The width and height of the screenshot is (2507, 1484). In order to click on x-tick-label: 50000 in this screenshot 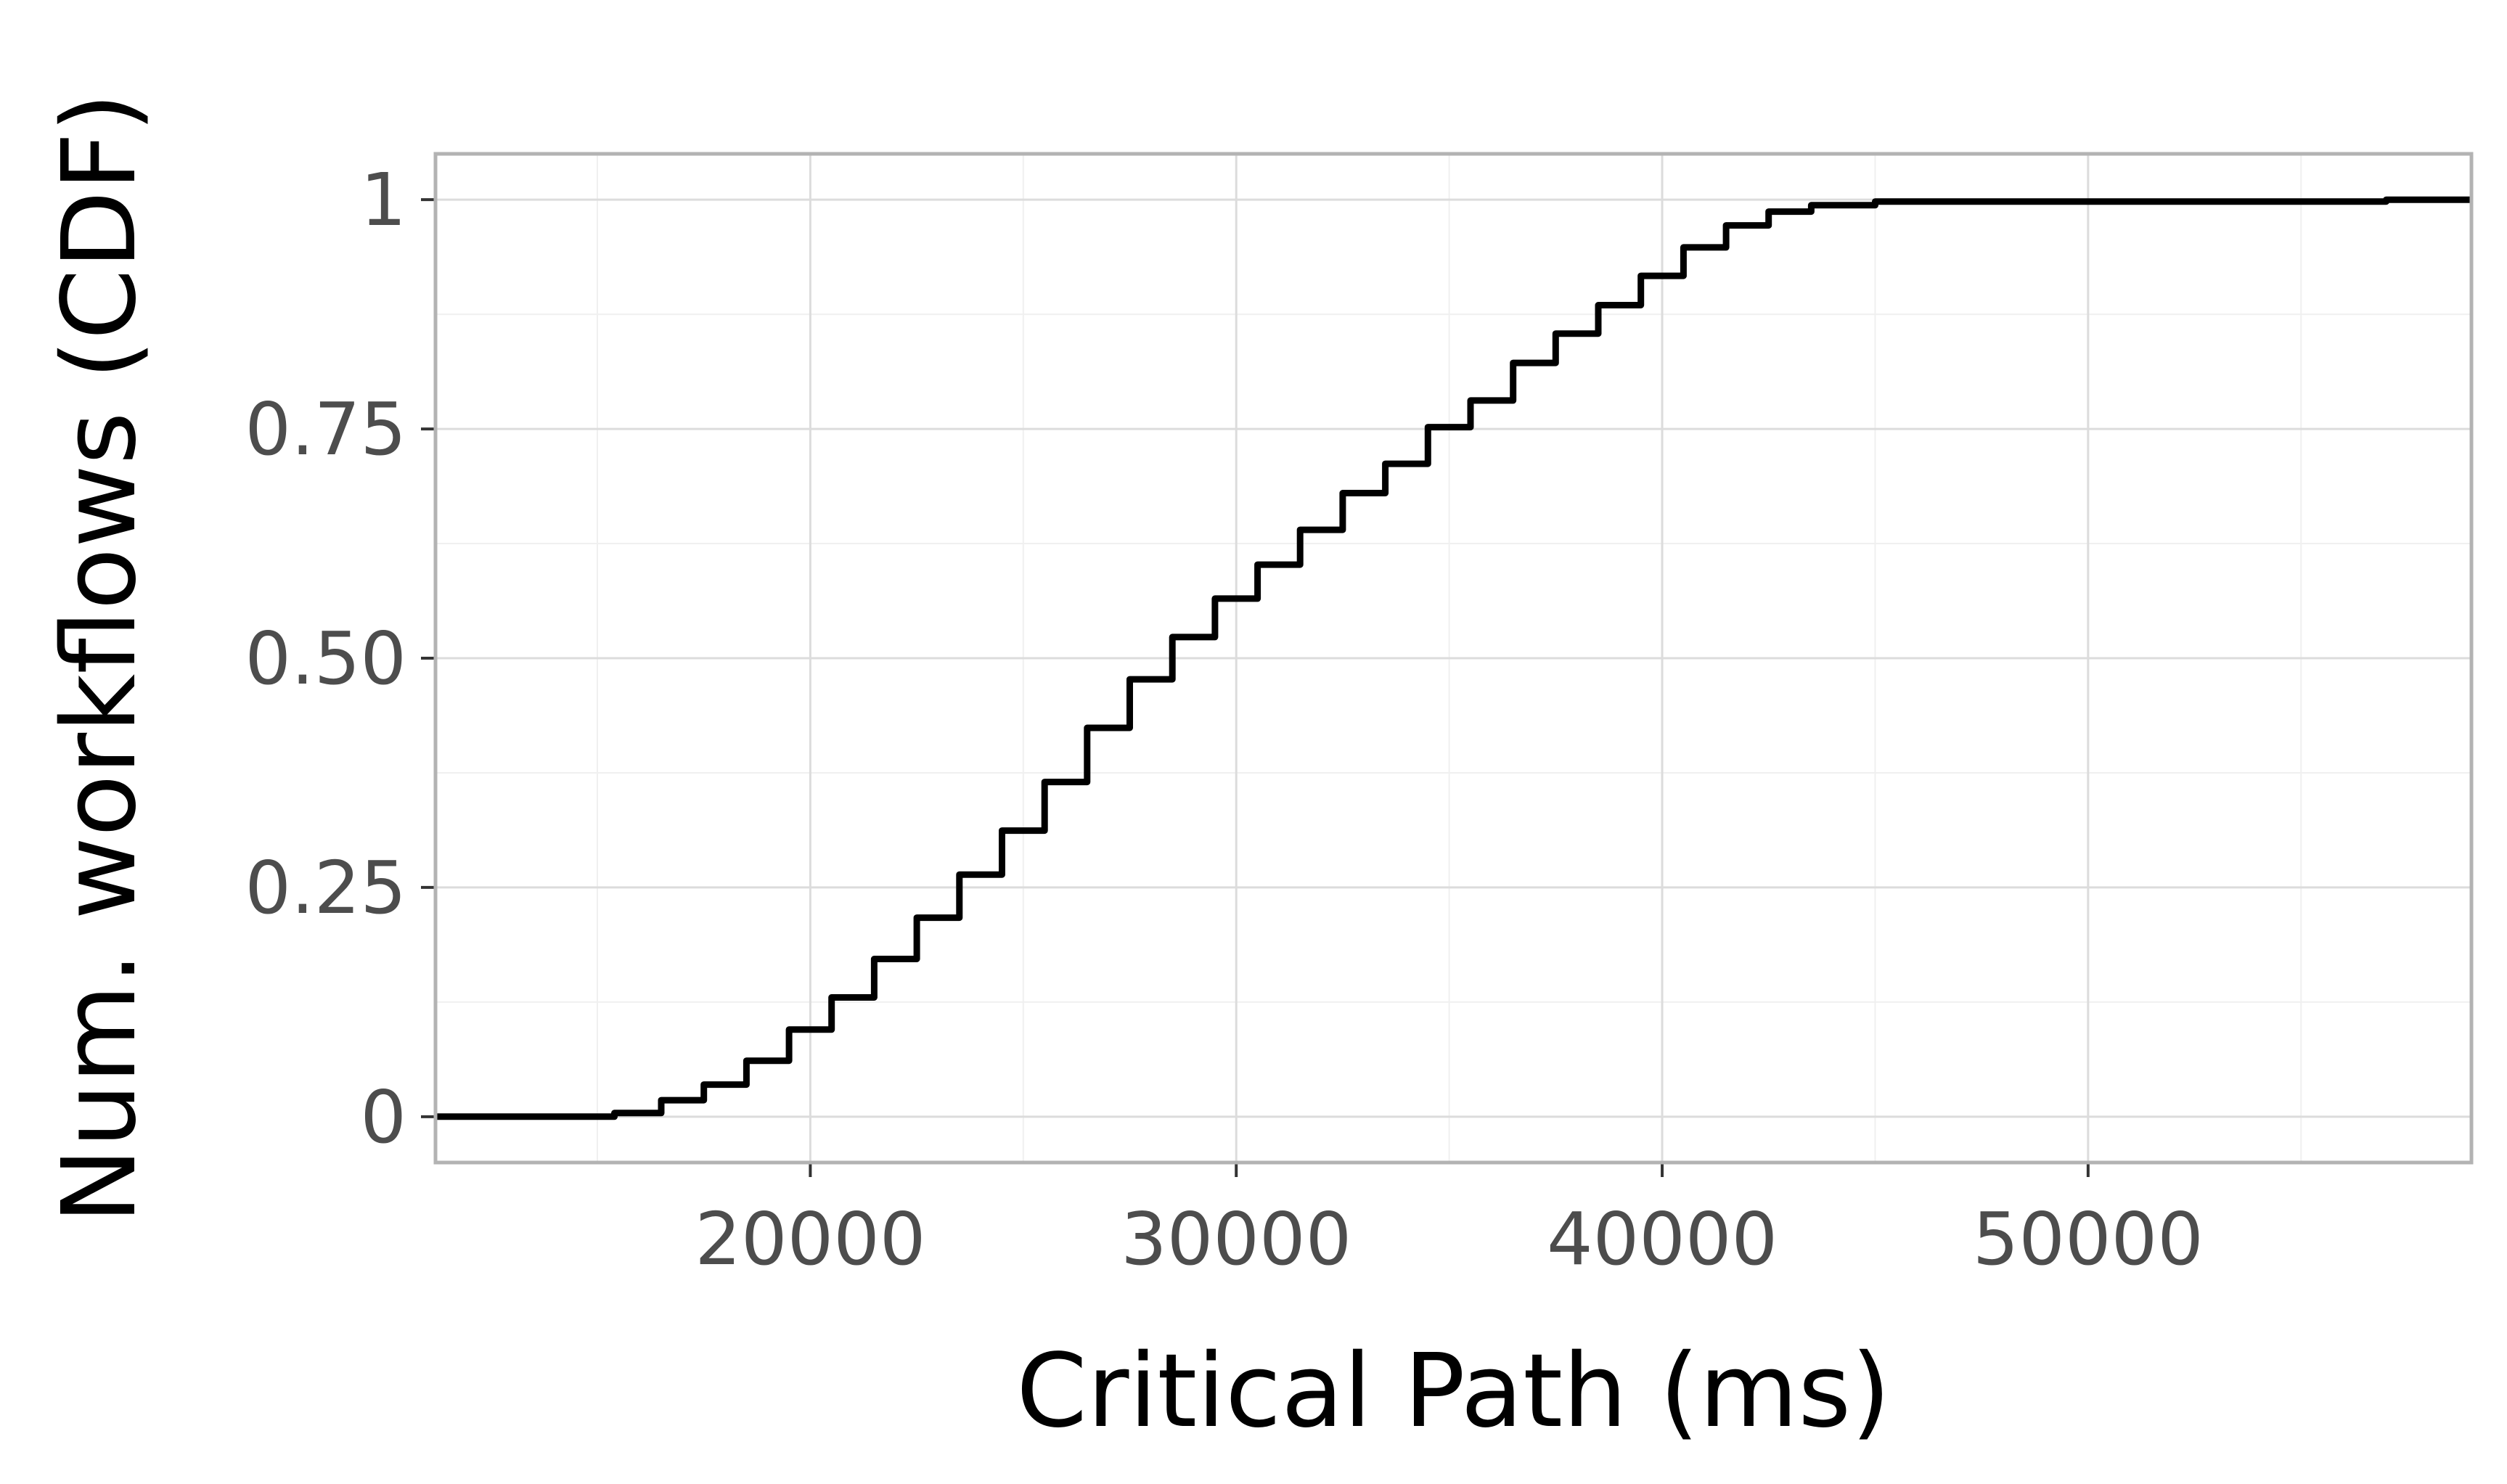, I will do `click(2088, 1239)`.